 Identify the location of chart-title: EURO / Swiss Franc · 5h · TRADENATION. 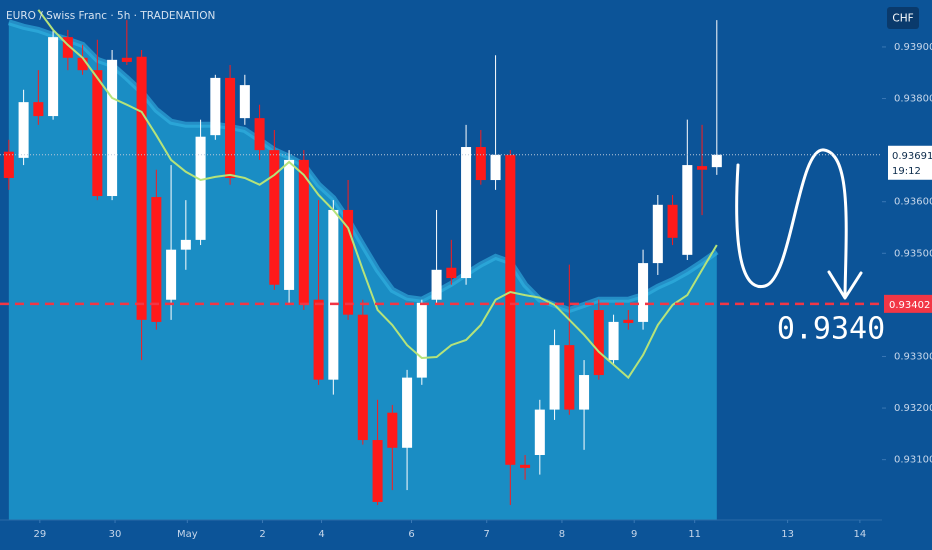
(110, 16).